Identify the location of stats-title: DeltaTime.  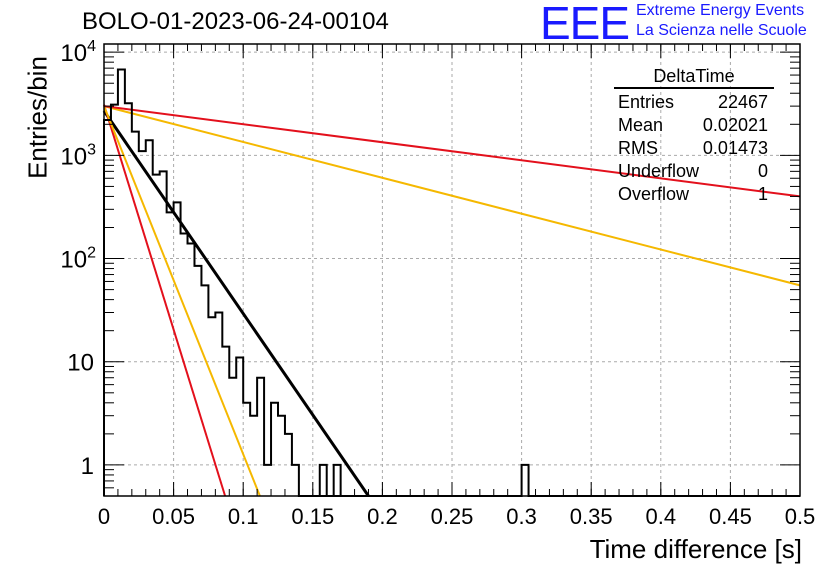
(694, 77).